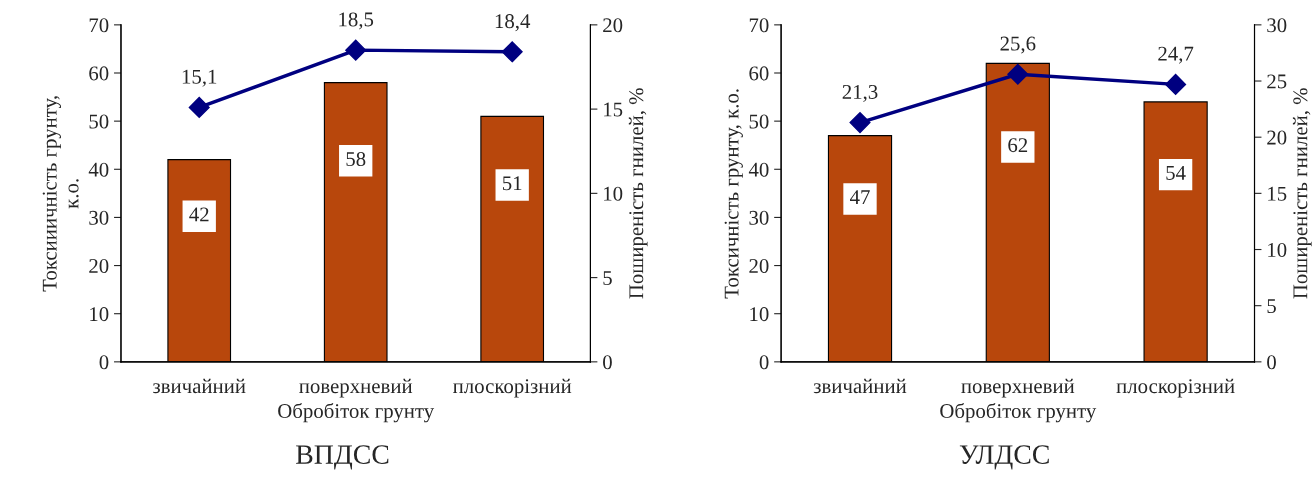 The width and height of the screenshot is (1315, 478). Describe the element at coordinates (342, 457) in the screenshot. I see `text: ВПДСС` at that location.